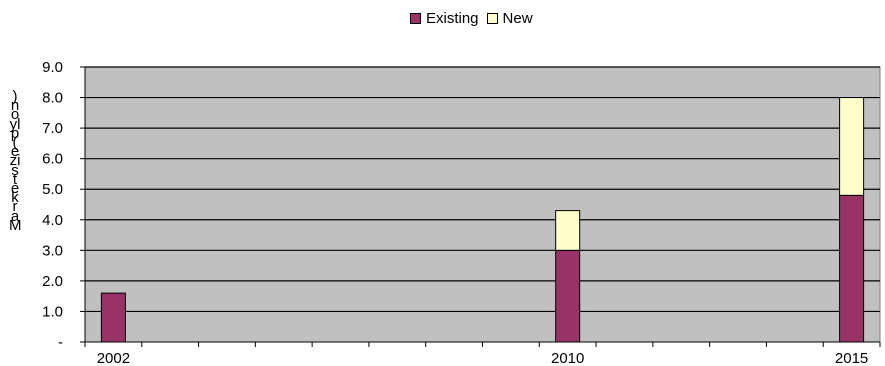 This screenshot has width=885, height=366. I want to click on y-tick-label: 2.0, so click(52, 281).